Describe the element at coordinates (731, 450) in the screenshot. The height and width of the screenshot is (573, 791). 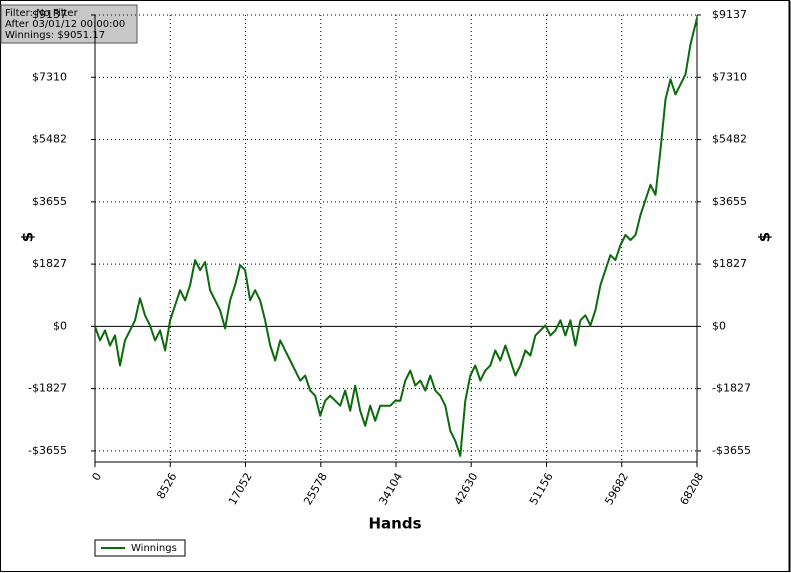
I see `y2-tick-label: -$3655` at that location.